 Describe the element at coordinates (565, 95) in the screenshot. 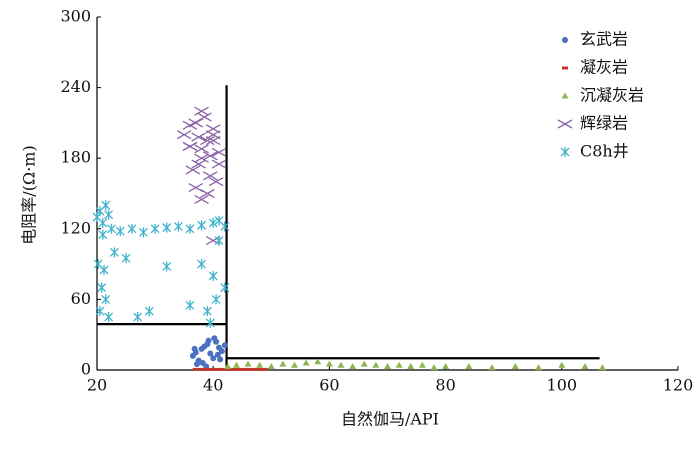

I see `legend-marker` at that location.